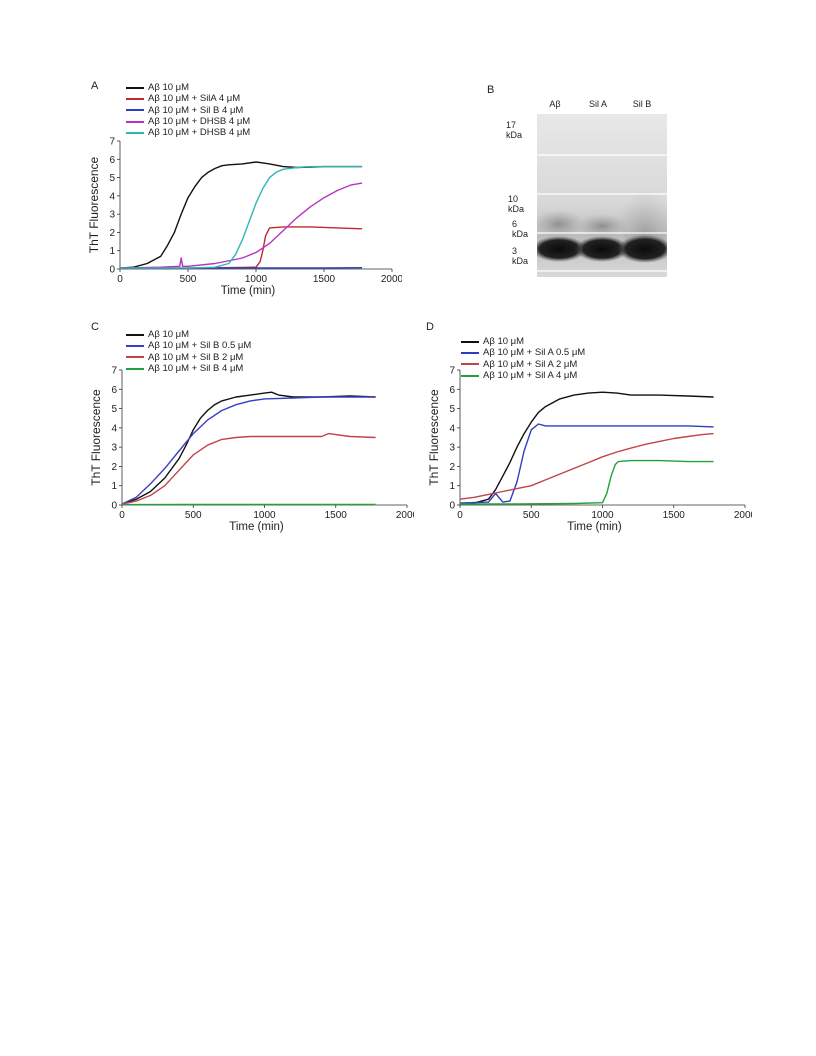 This screenshot has height=1056, width=816. I want to click on gel-marker-label: 10 kDa, so click(516, 204).